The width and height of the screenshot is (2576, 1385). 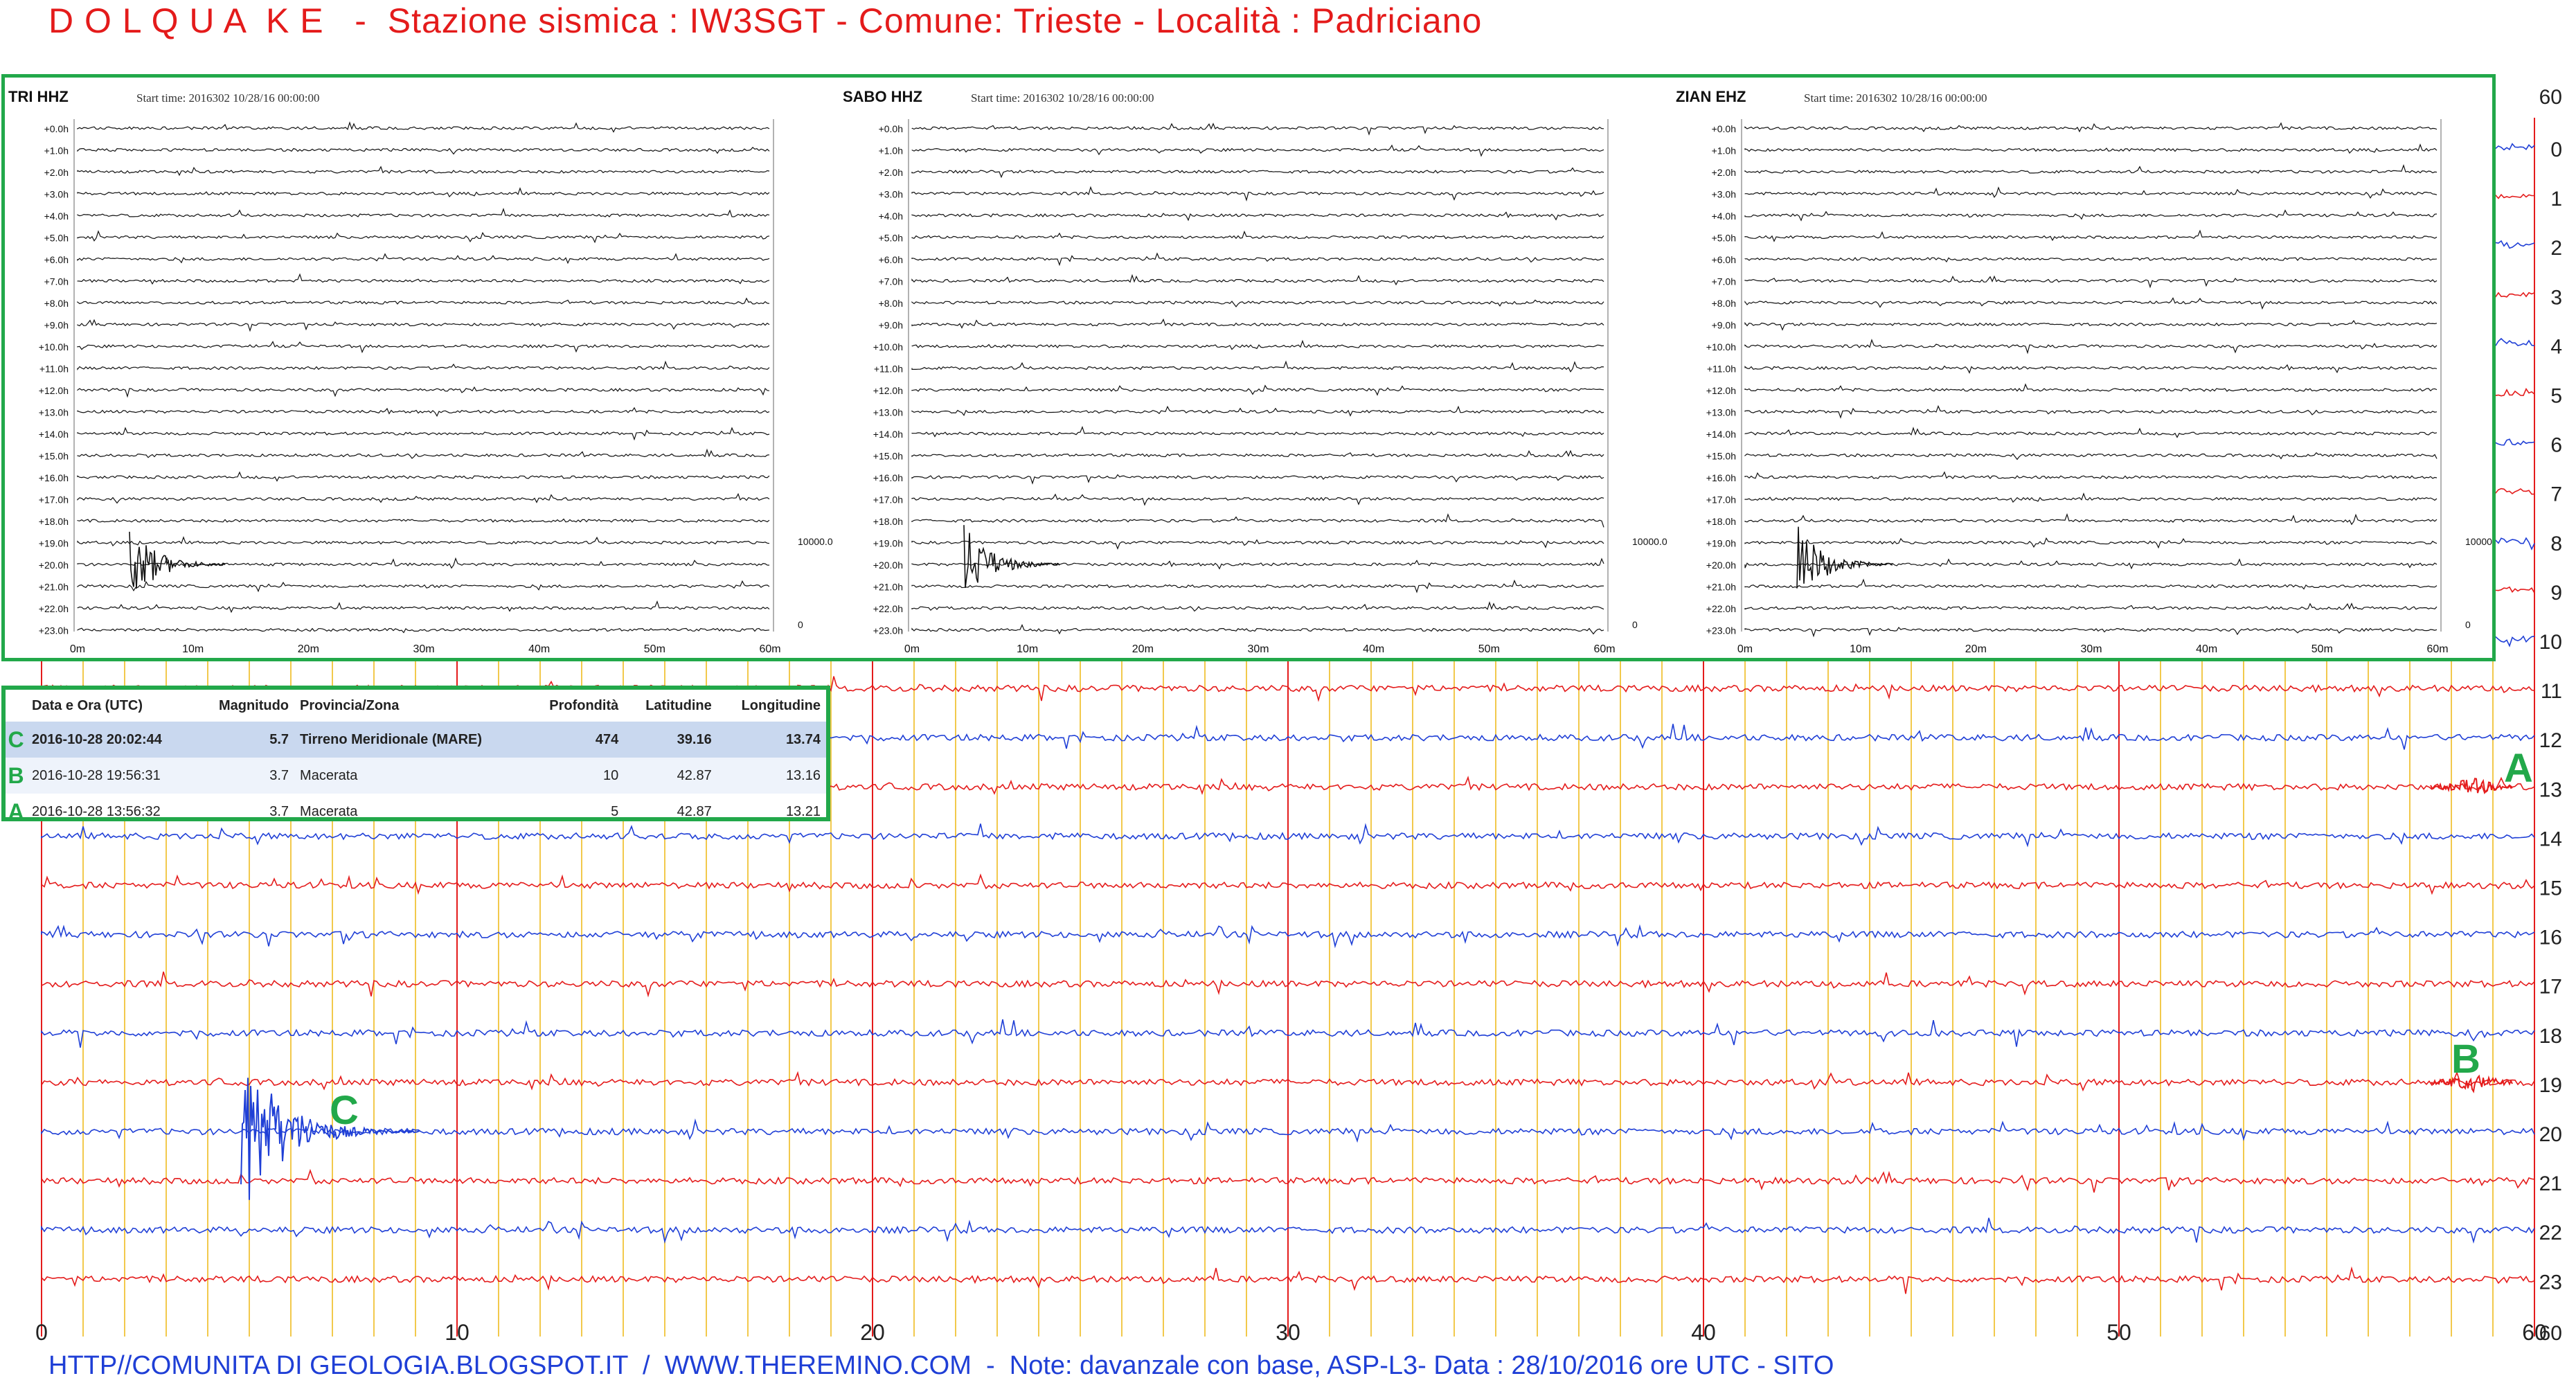 What do you see at coordinates (888, 346) in the screenshot?
I see `hour-label: +10.0h` at bounding box center [888, 346].